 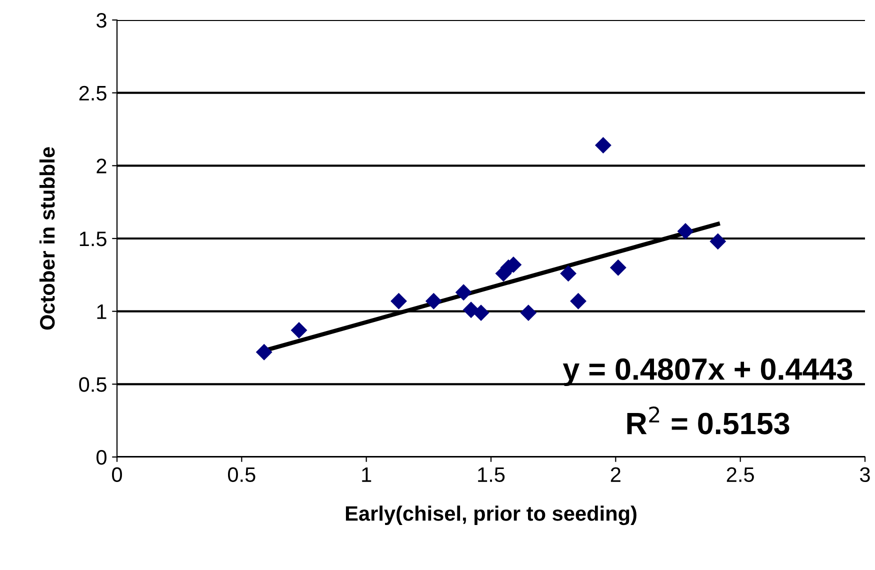 What do you see at coordinates (491, 474) in the screenshot?
I see `x-tick-label: 1.5` at bounding box center [491, 474].